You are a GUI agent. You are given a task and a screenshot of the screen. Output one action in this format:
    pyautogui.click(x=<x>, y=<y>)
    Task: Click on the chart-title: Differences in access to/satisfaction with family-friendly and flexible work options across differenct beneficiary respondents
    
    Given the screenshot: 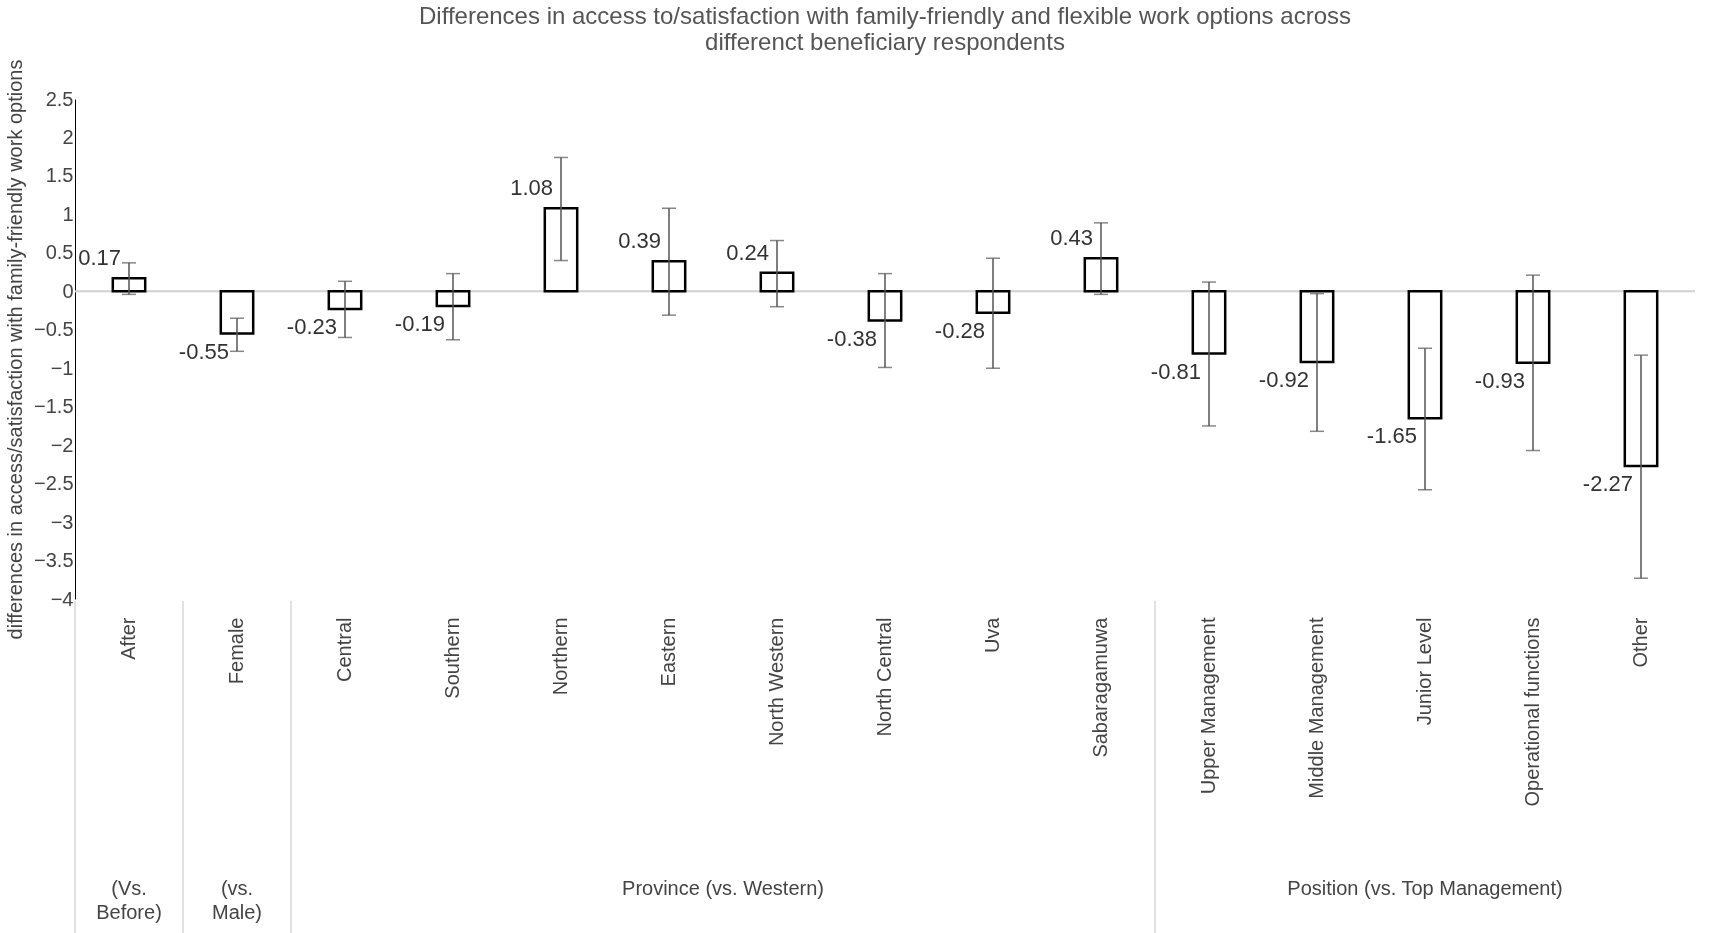 What is the action you would take?
    pyautogui.click(x=885, y=29)
    